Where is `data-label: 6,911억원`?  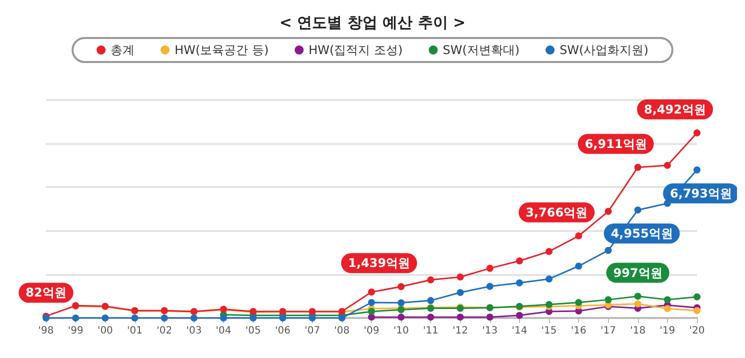 data-label: 6,911억원 is located at coordinates (615, 143).